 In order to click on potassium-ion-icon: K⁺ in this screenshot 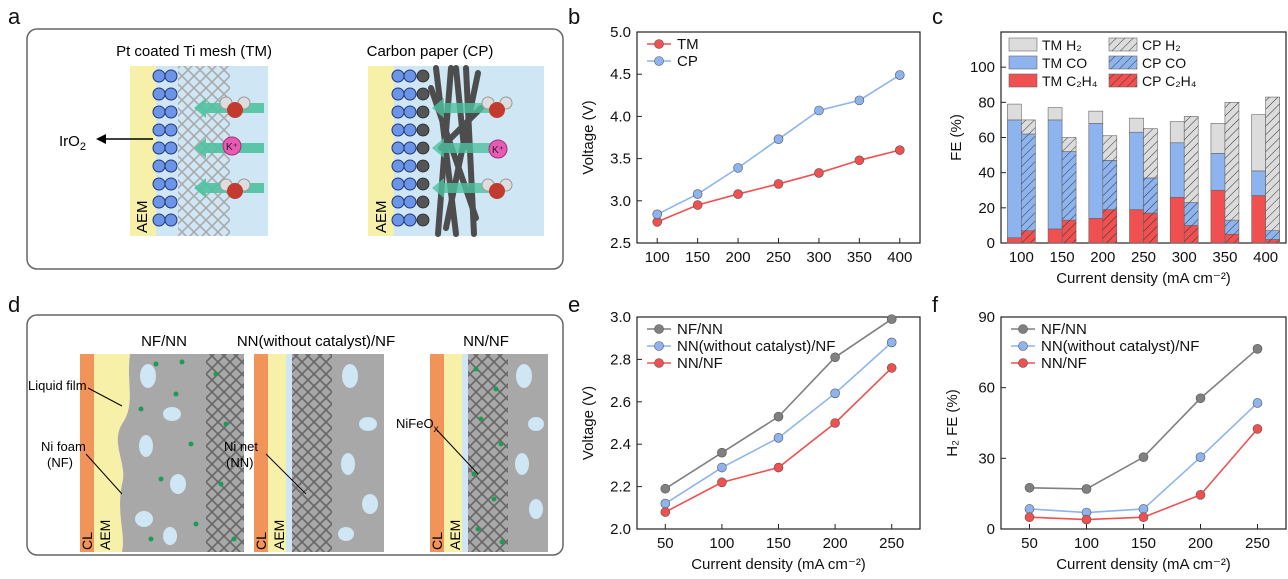, I will do `click(498, 149)`.